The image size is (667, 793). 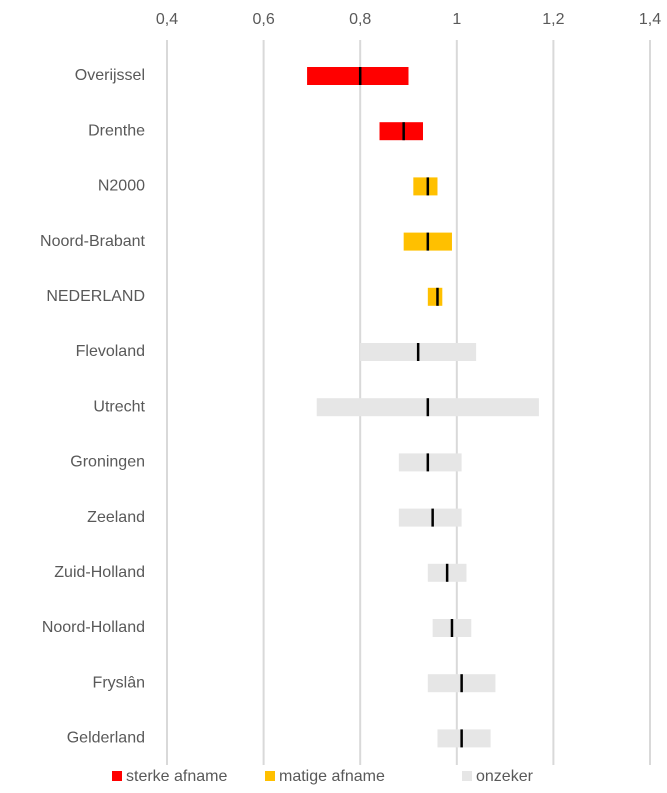 I want to click on category-label: Overijssel, so click(x=110, y=75).